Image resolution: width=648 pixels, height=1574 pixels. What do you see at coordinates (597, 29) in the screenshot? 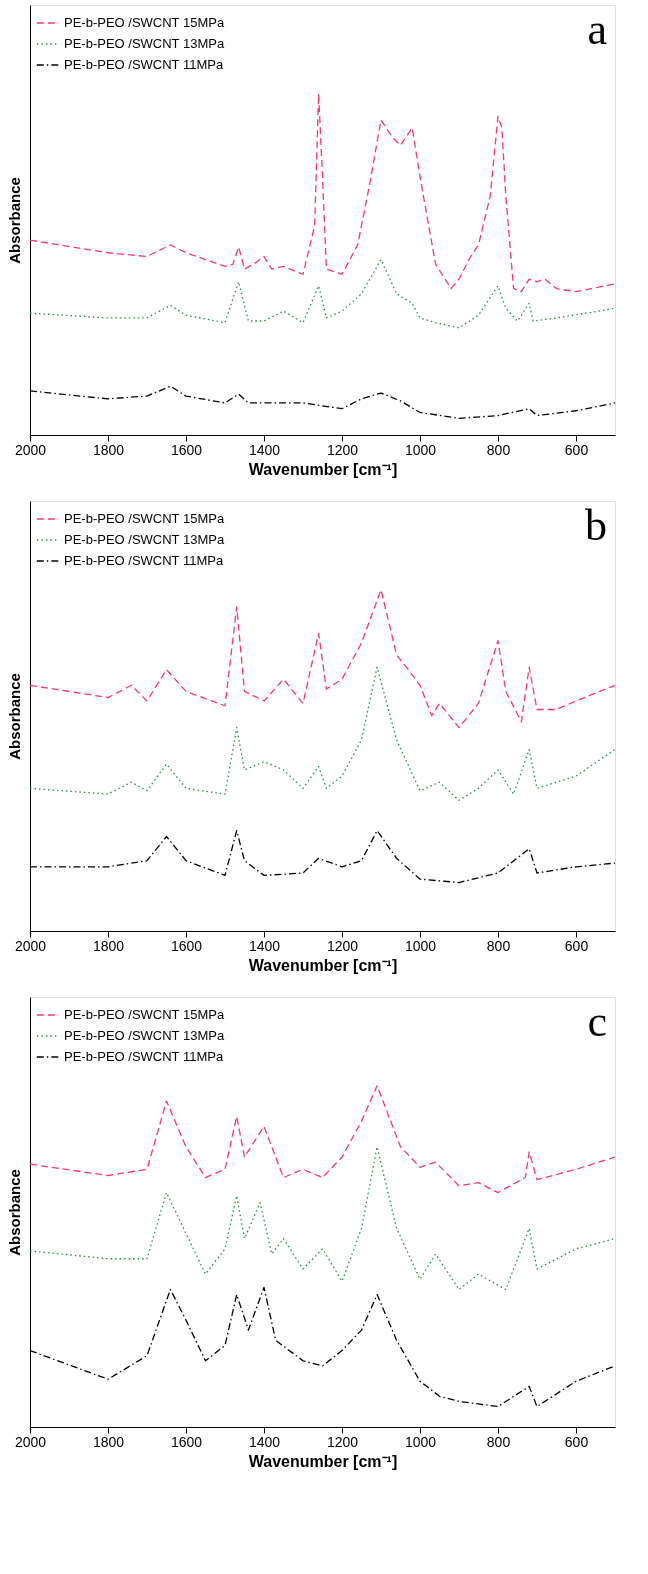
I see `text: a` at bounding box center [597, 29].